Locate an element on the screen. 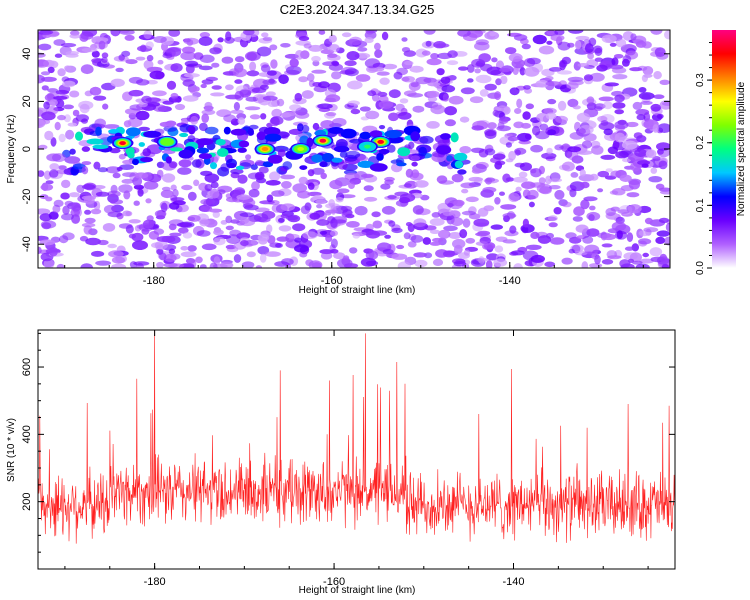  colorbar-tick-label: 0.1 is located at coordinates (700, 205).